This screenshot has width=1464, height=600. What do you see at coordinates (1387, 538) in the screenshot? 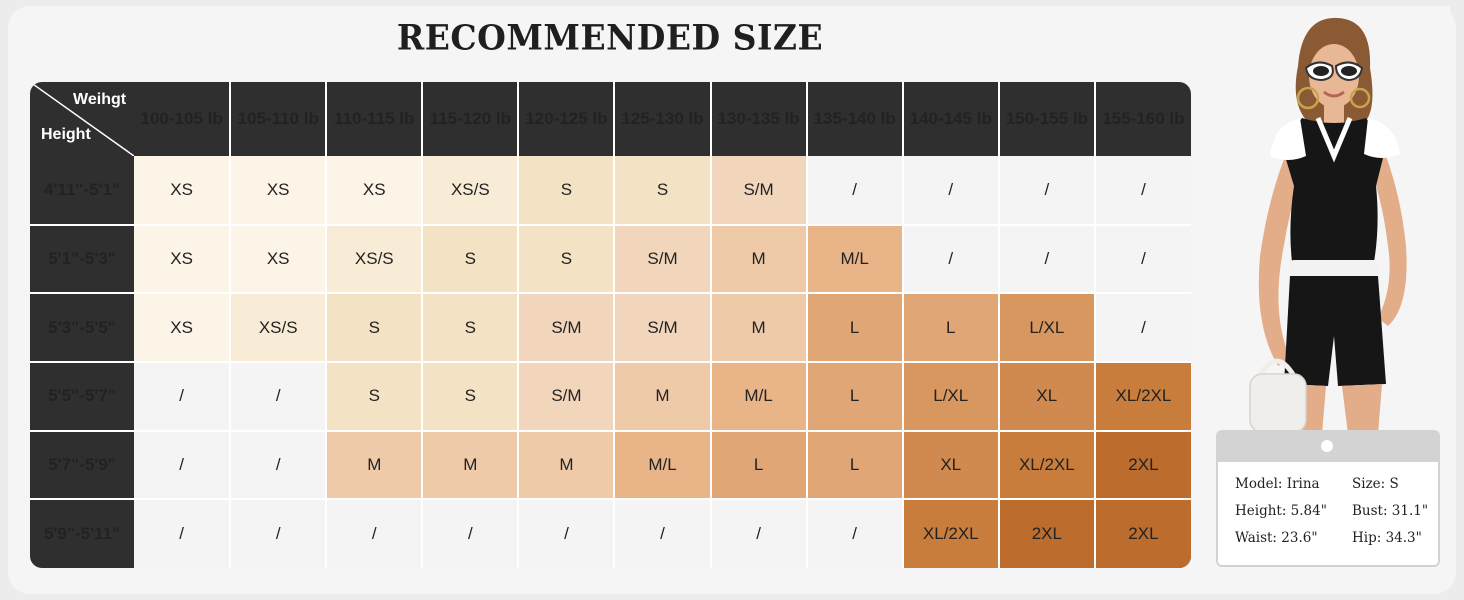
I see `model-hip: Hip: 34.3"` at bounding box center [1387, 538].